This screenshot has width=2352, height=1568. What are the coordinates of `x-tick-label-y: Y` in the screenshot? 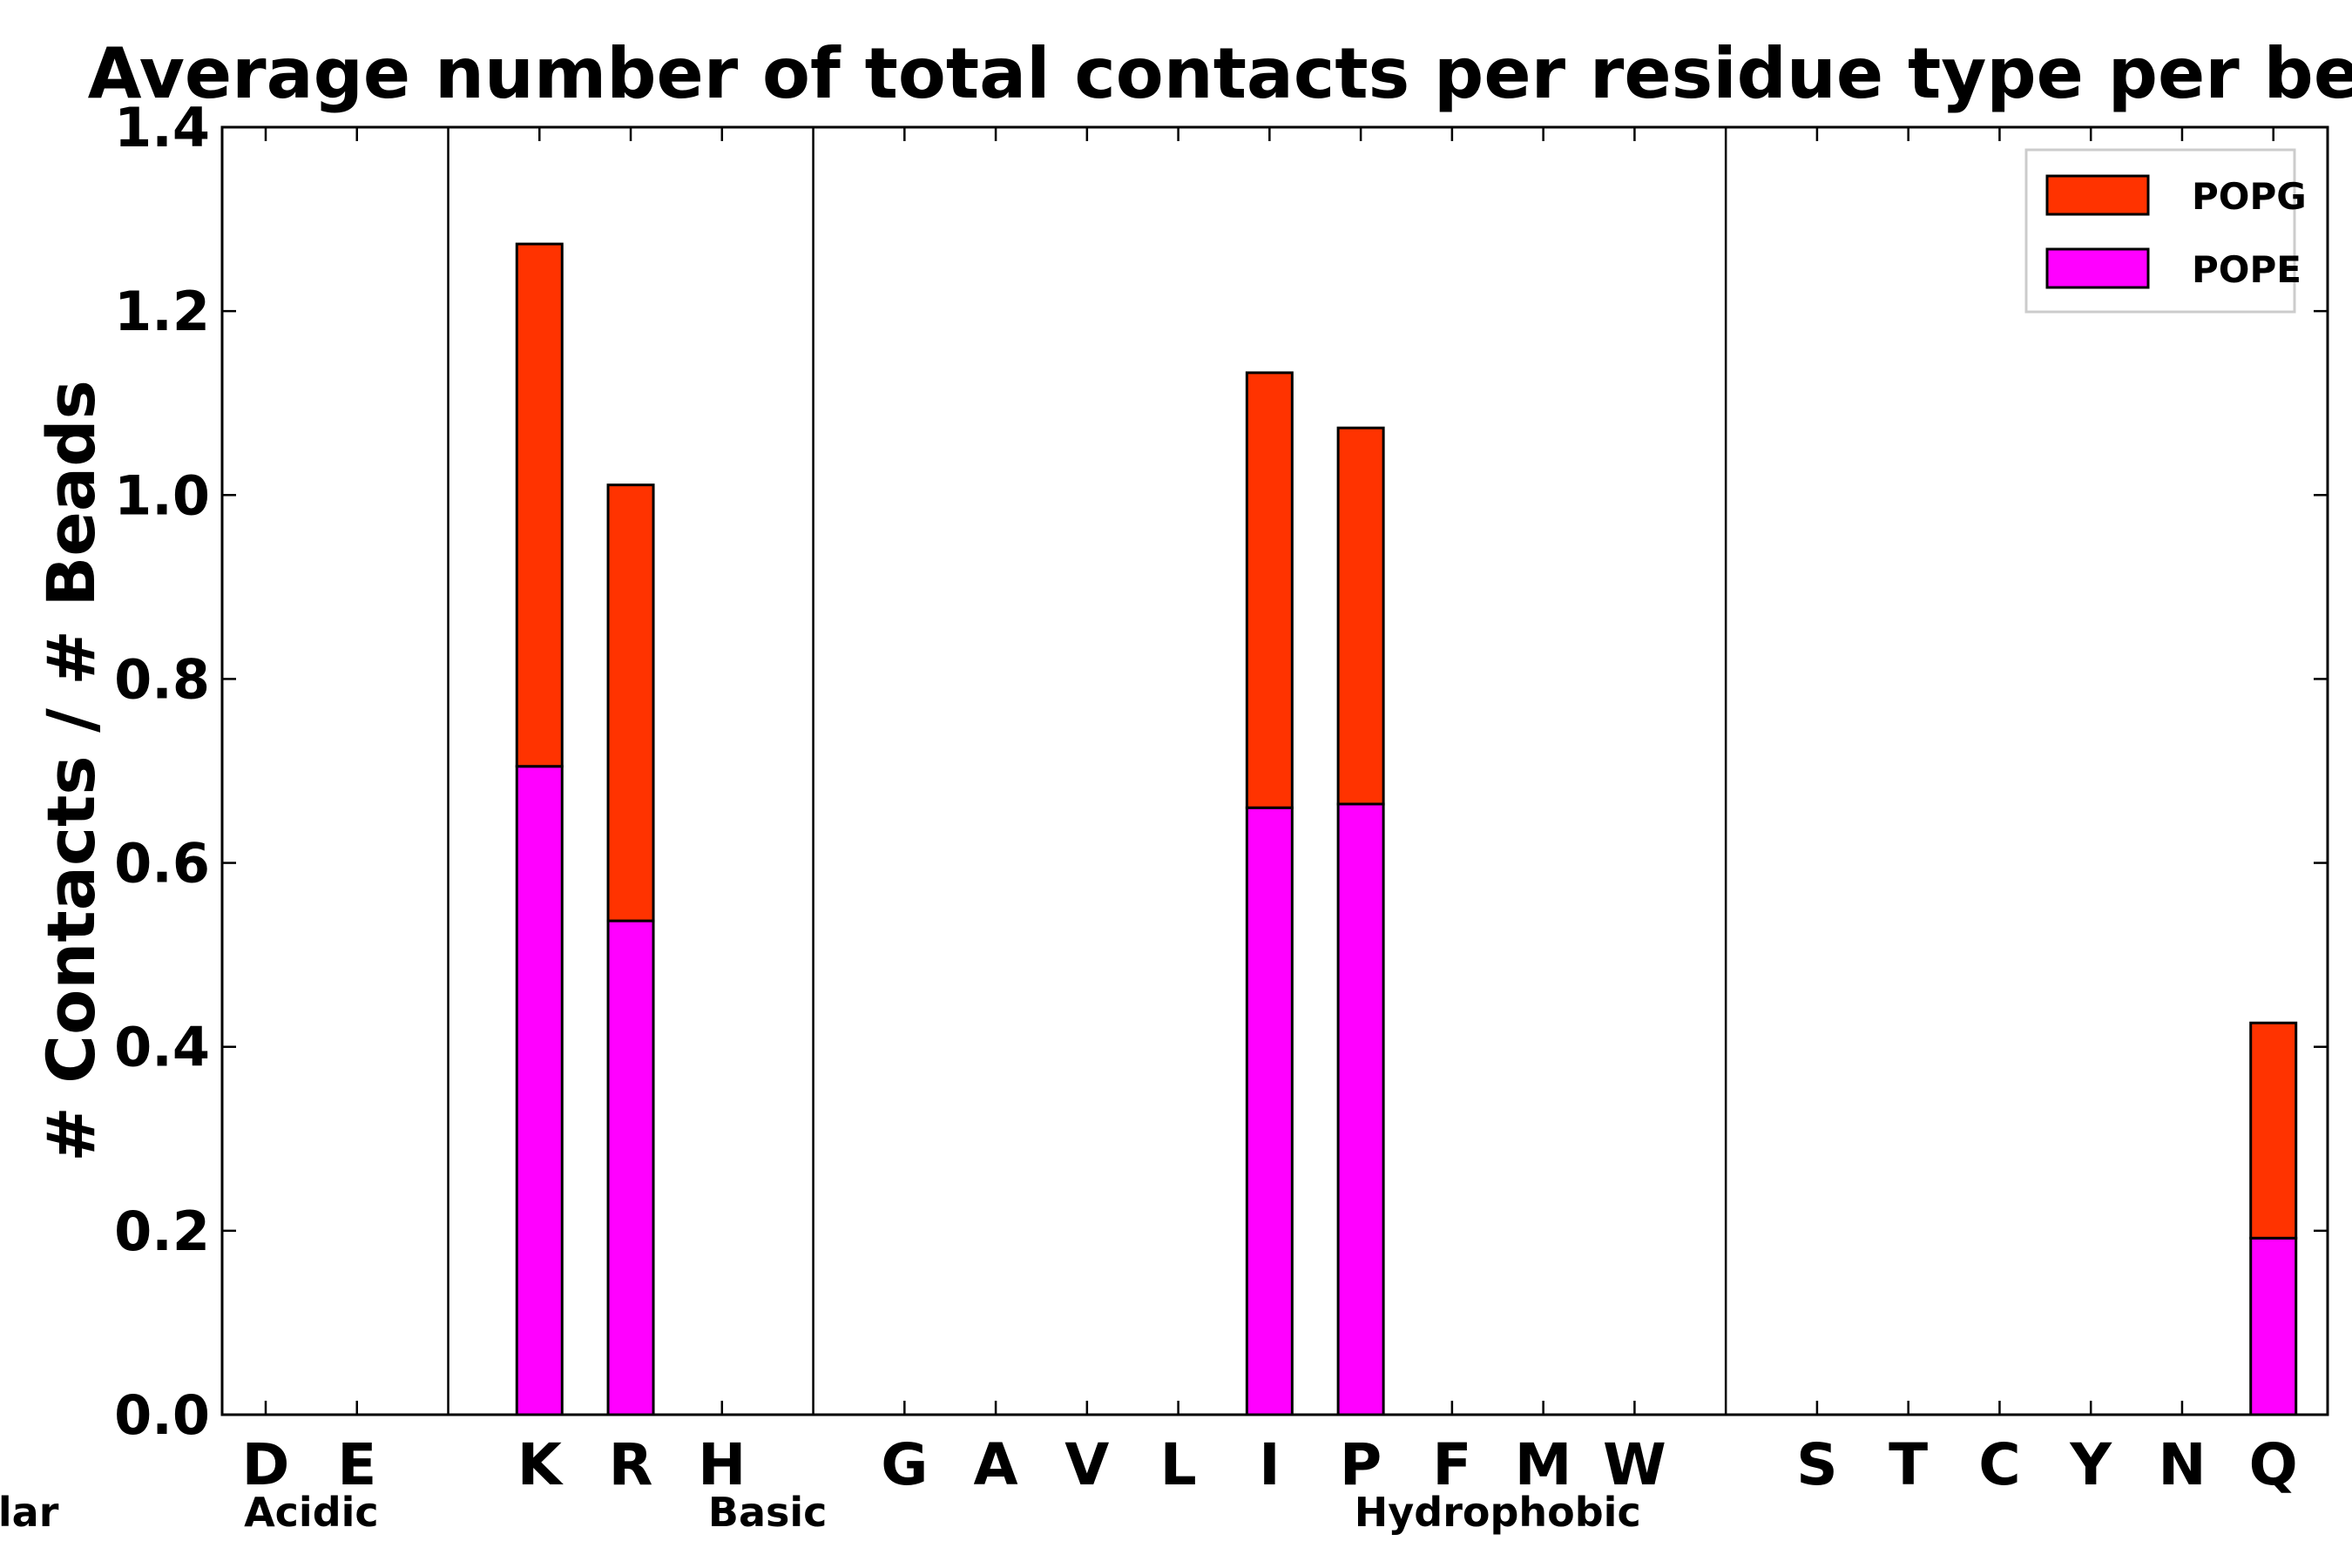 It's located at (2090, 1464).